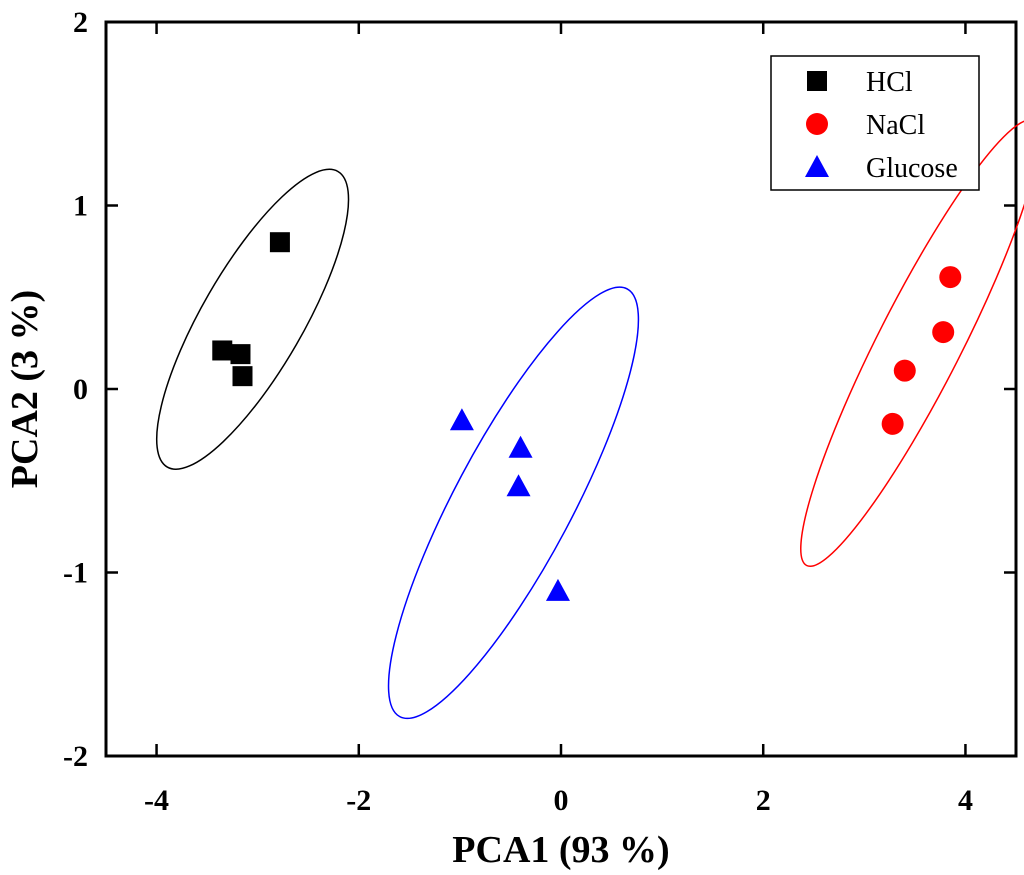 This screenshot has height=875, width=1024. What do you see at coordinates (912, 343) in the screenshot?
I see `nacl-cluster-ellipse` at bounding box center [912, 343].